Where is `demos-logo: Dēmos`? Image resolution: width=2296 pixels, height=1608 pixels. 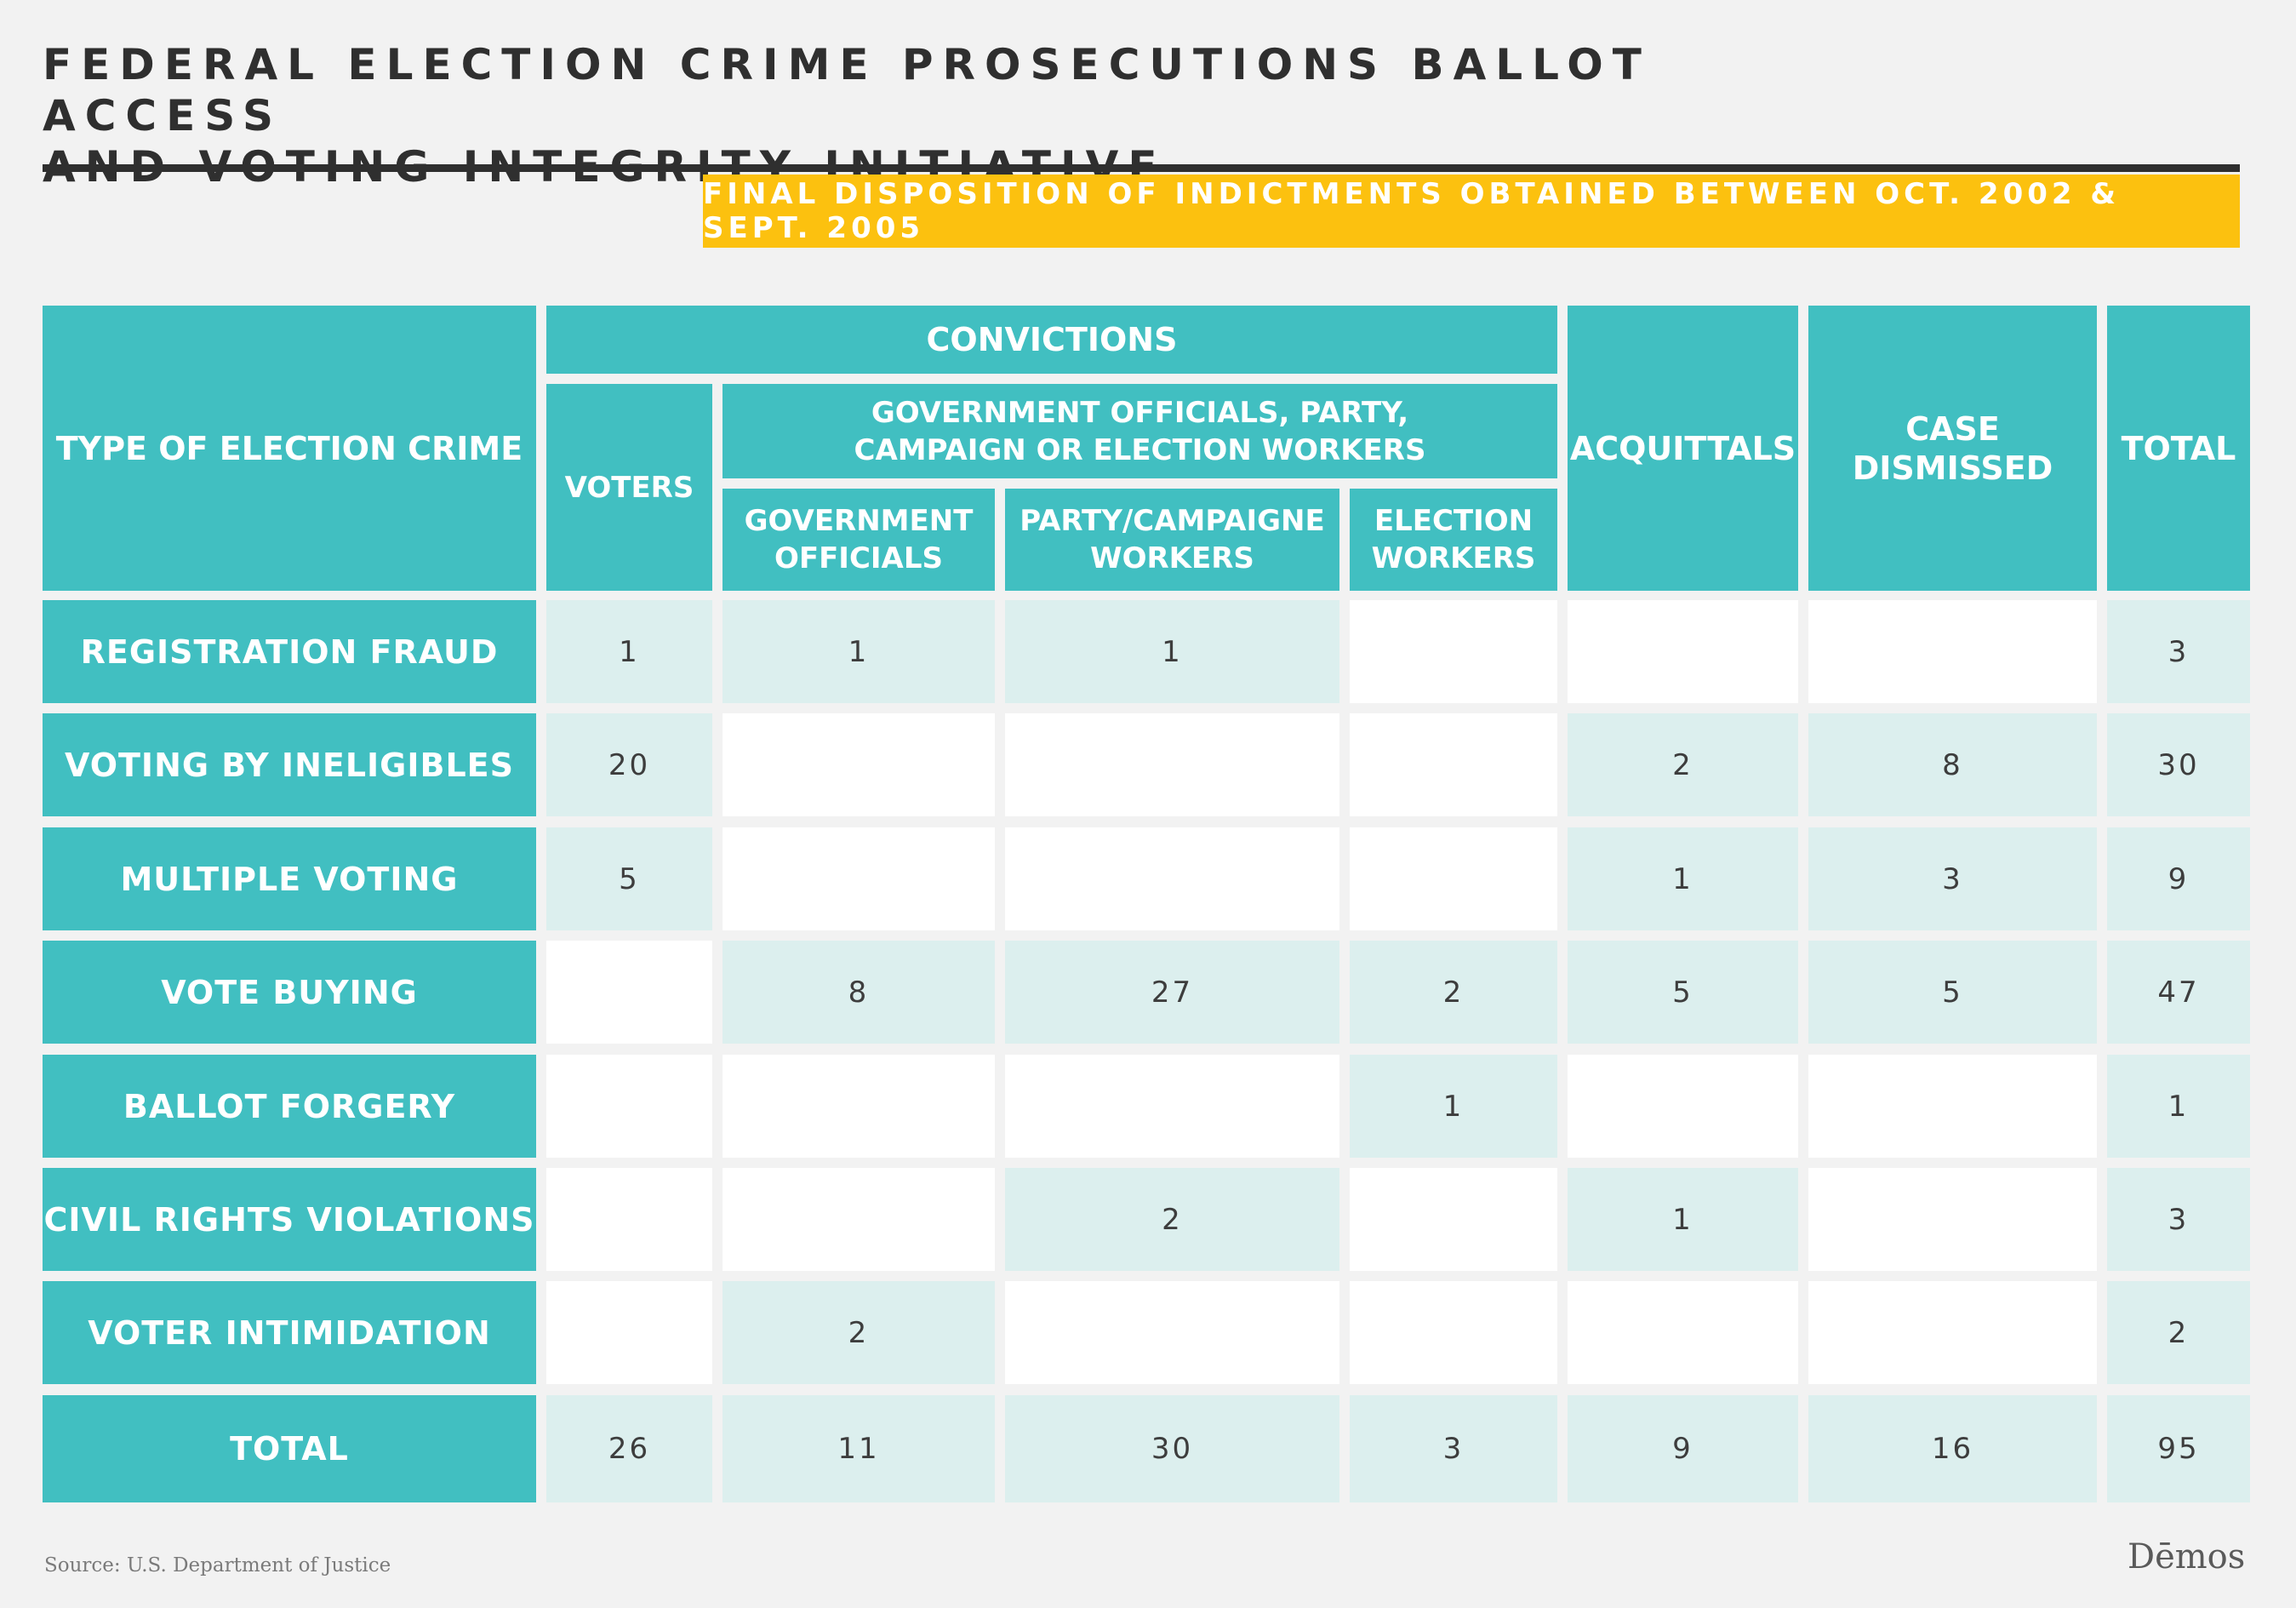
demos-logo: Dēmos is located at coordinates (2187, 1557).